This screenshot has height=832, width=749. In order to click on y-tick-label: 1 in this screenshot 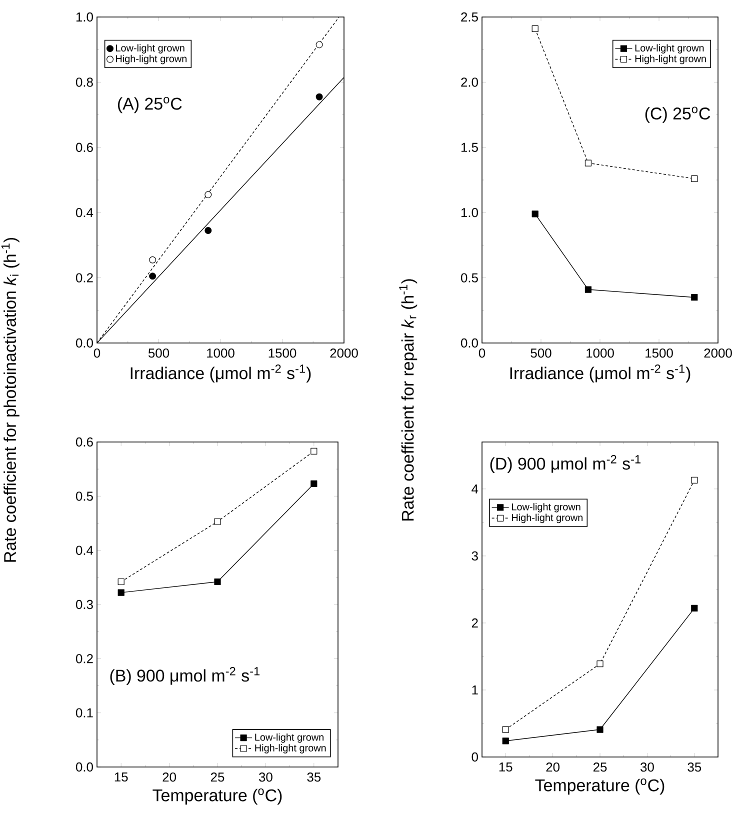, I will do `click(475, 690)`.